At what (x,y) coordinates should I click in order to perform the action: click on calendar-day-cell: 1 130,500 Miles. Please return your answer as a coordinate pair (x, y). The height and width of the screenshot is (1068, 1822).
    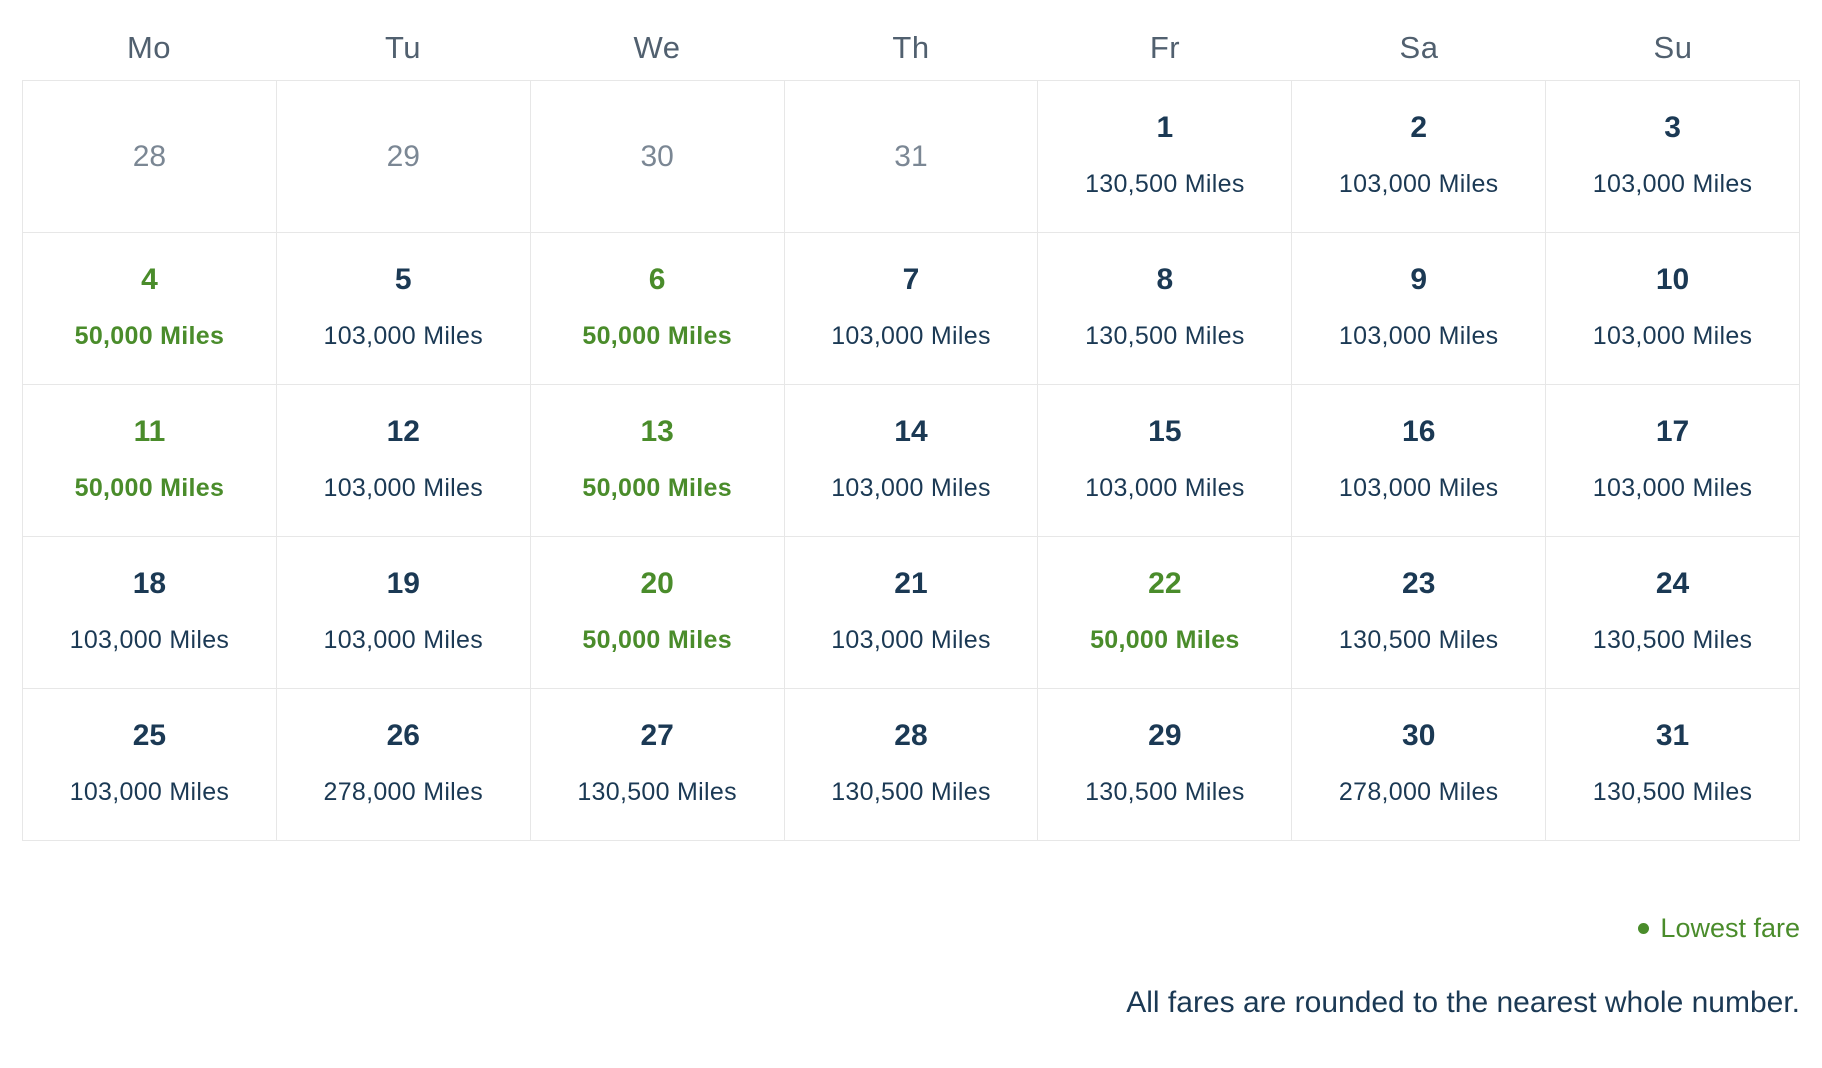
    Looking at the image, I should click on (1165, 157).